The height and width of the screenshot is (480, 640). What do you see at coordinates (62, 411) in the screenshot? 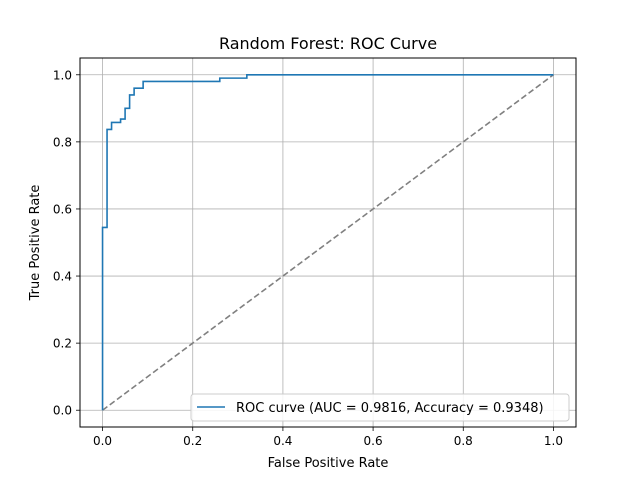
I see `y-tick-label: 0.0` at bounding box center [62, 411].